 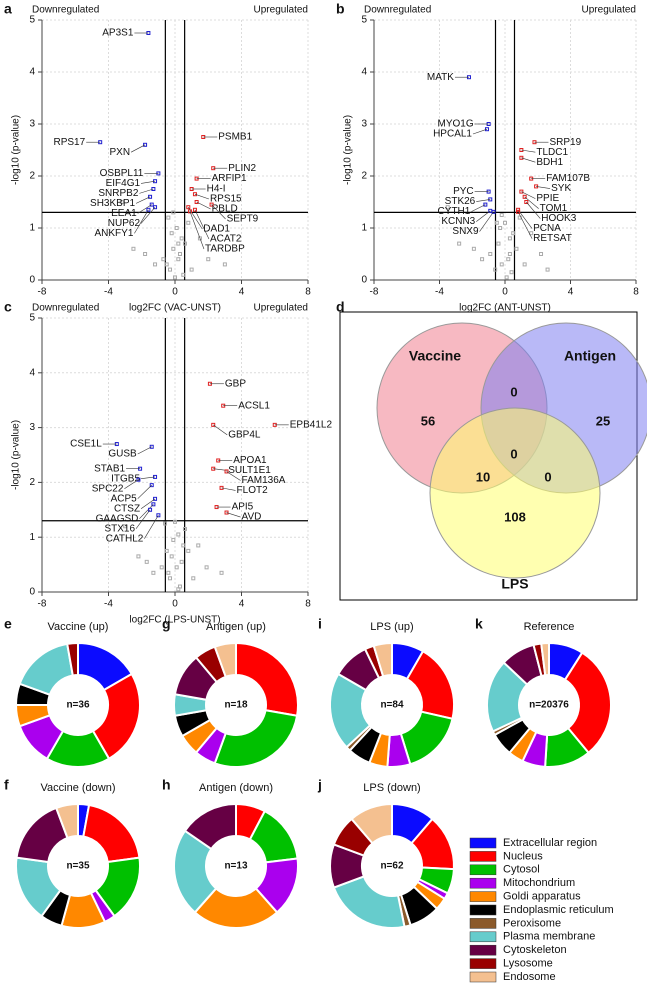 I want to click on point-label: FLOT2, so click(x=253, y=490).